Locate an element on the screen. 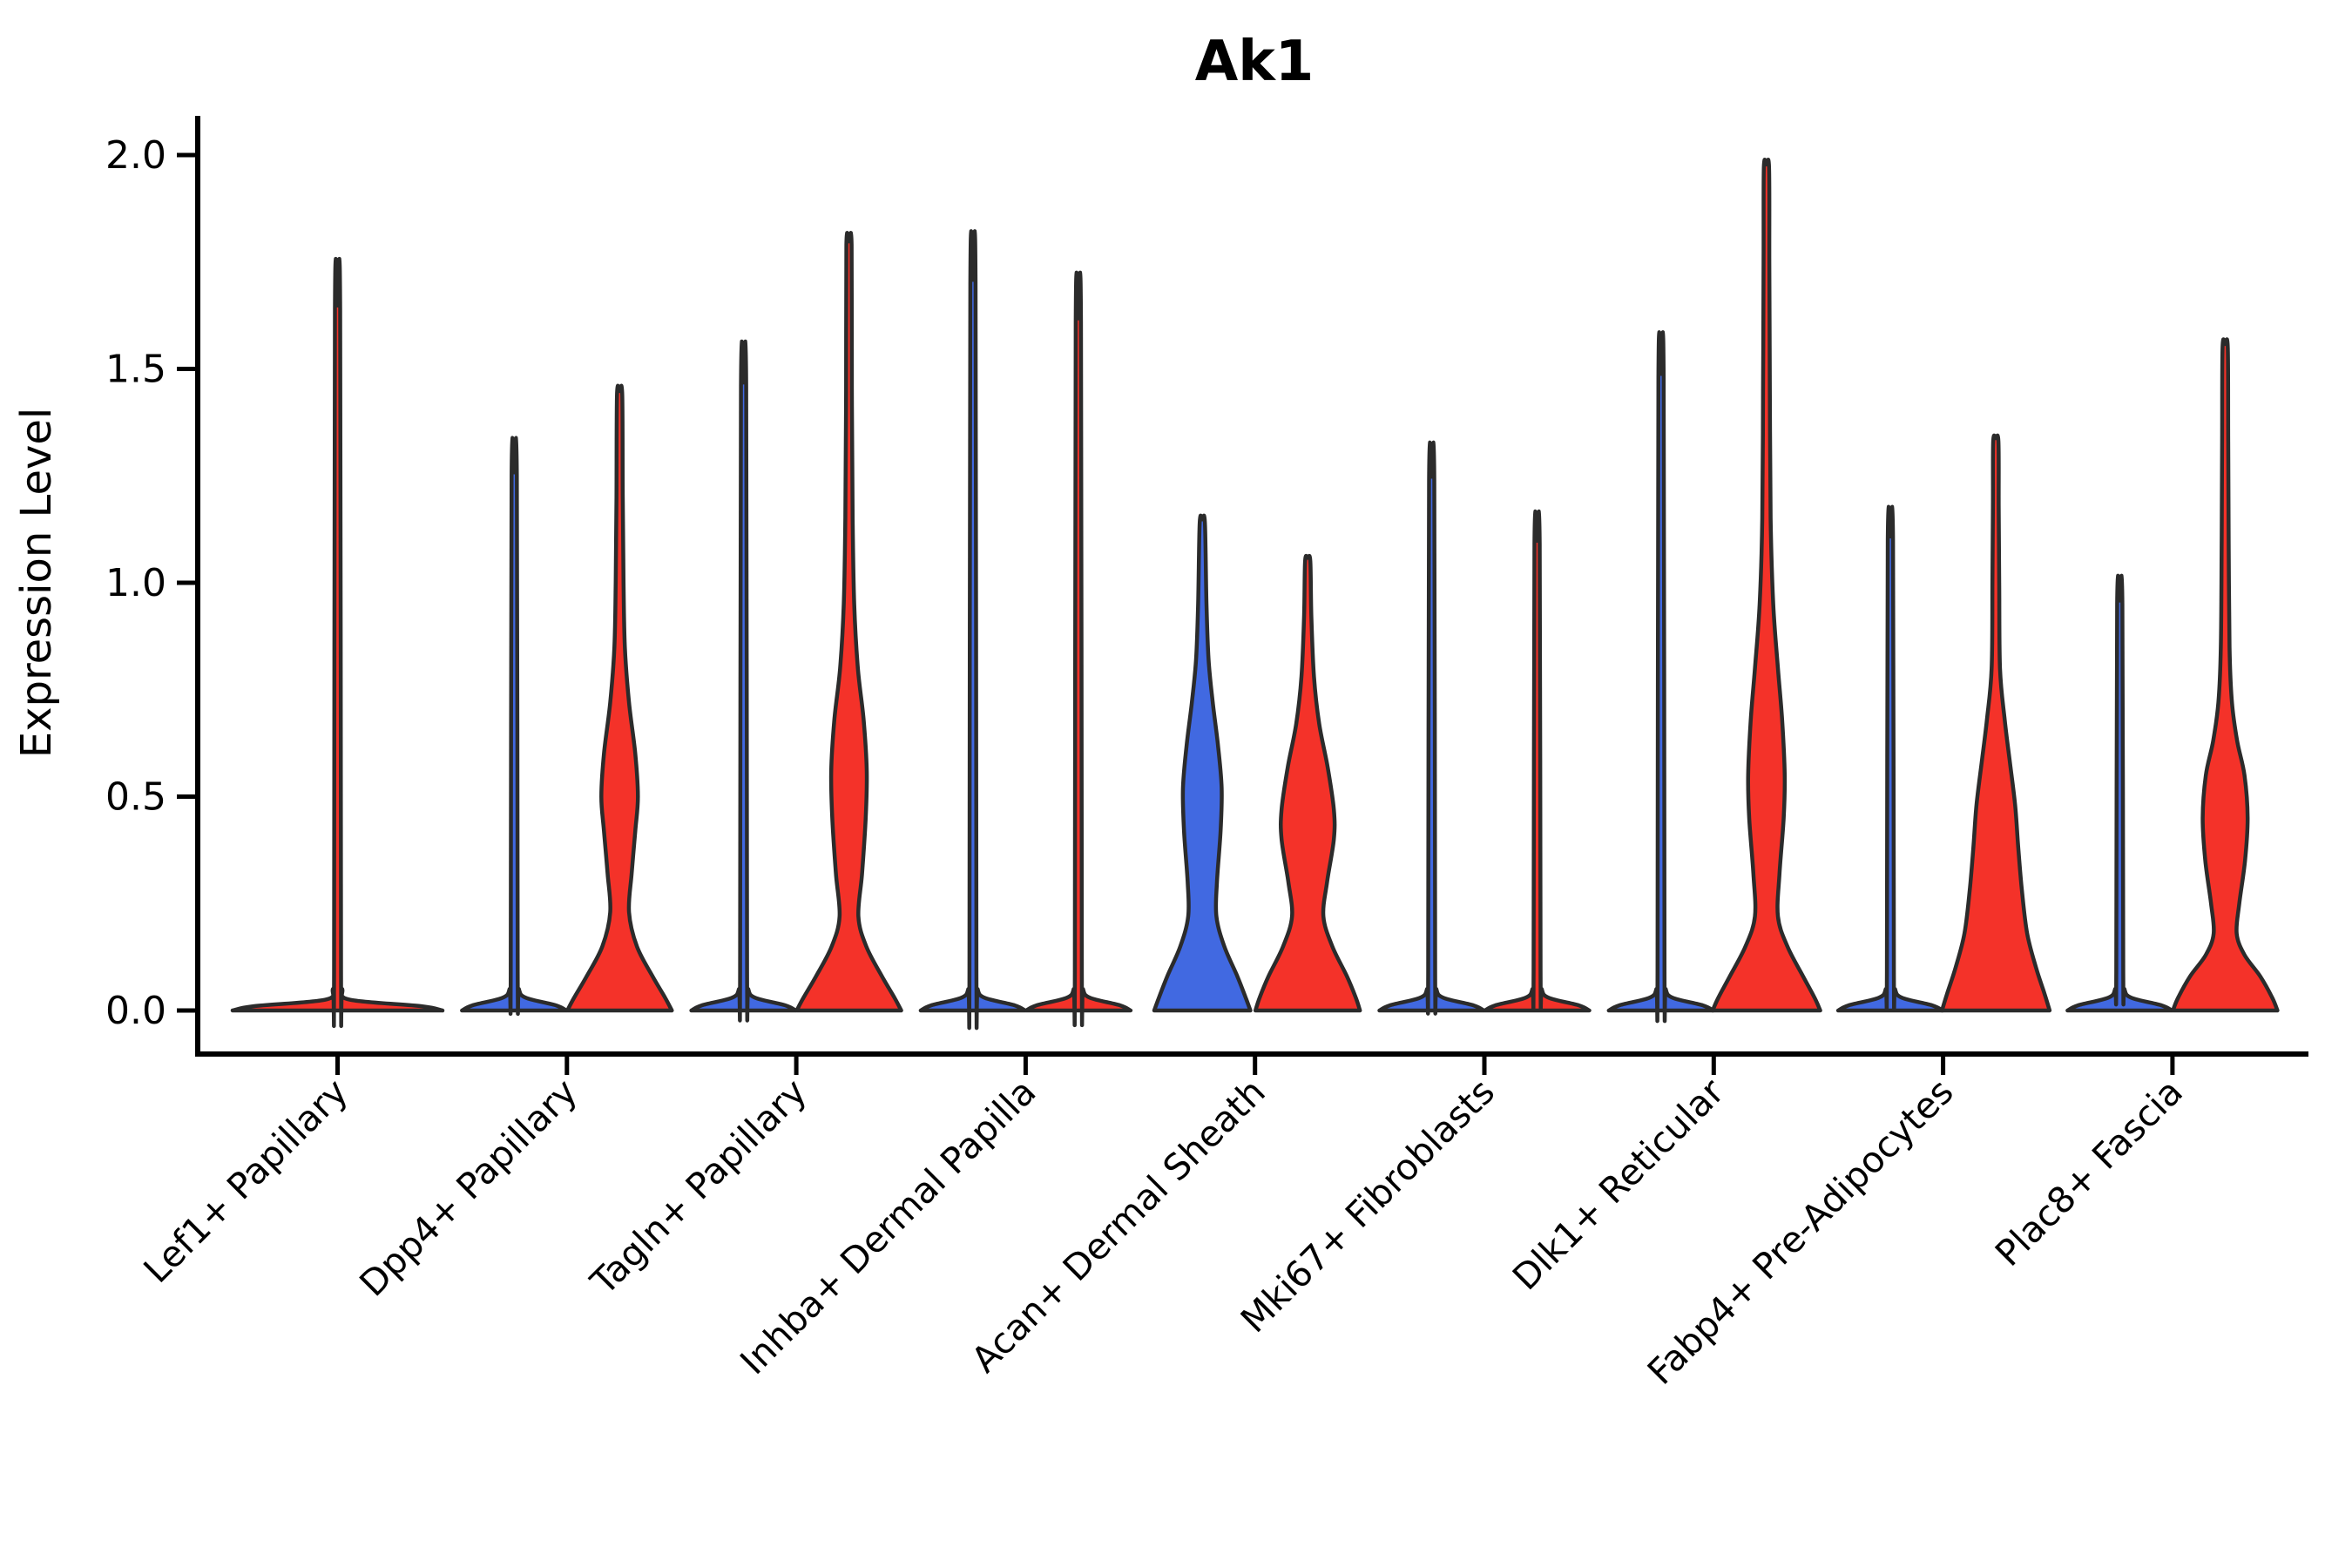 This screenshot has width=2352, height=1568. chart-title: Ak1 is located at coordinates (1255, 62).